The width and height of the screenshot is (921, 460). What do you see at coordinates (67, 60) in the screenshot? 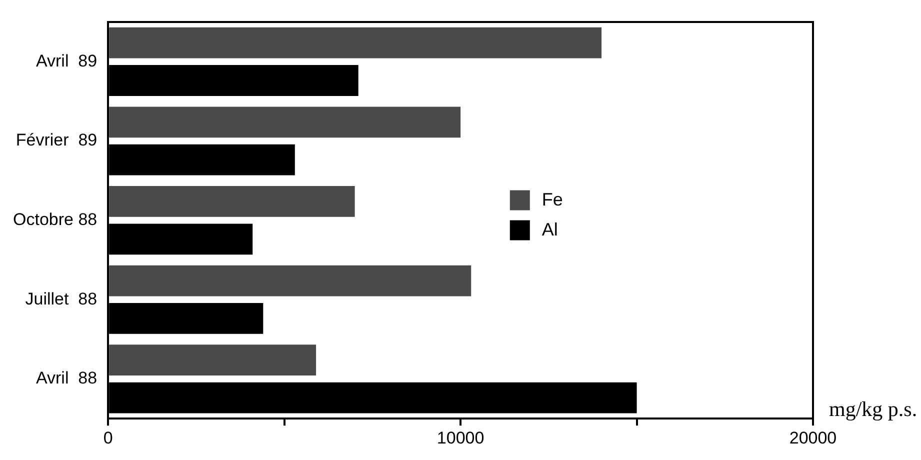
I see `y-tick-label: Avril 89` at bounding box center [67, 60].